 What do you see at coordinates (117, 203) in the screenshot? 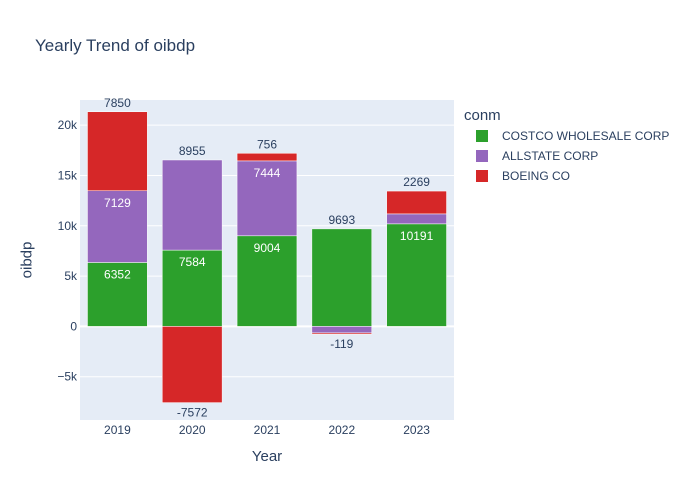
I see `data-label: 7129` at bounding box center [117, 203].